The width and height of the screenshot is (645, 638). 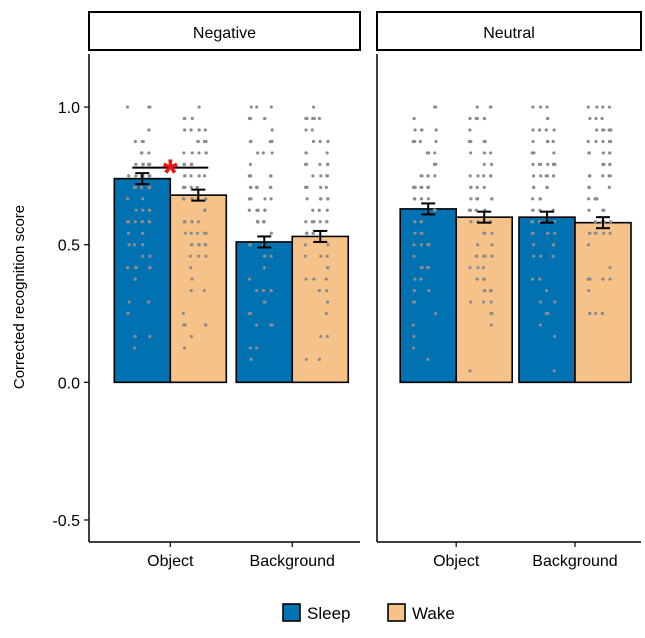 What do you see at coordinates (142, 280) in the screenshot?
I see `bar-sleep` at bounding box center [142, 280].